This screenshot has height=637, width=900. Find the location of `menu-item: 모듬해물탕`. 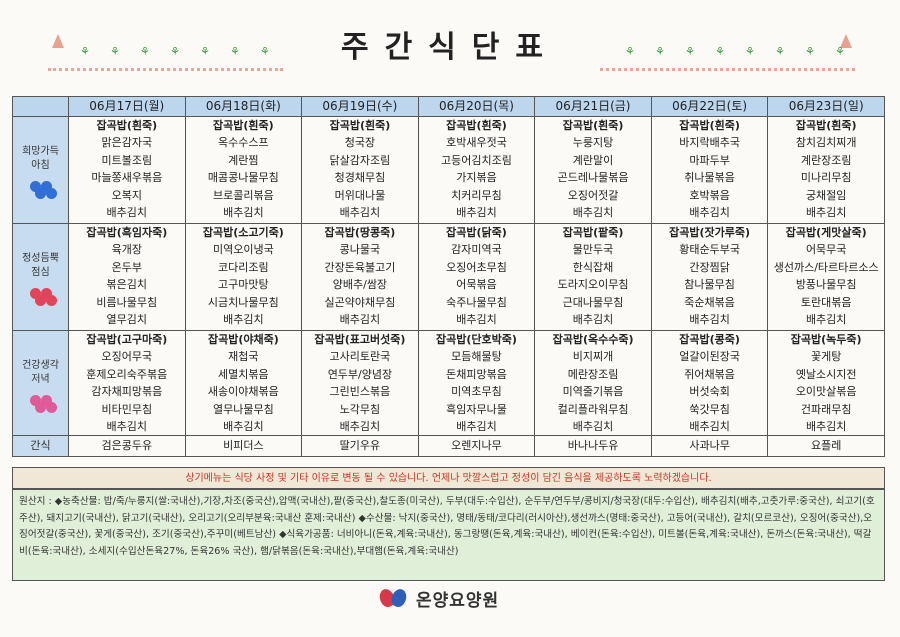

menu-item: 모듬해물탕 is located at coordinates (476, 357).